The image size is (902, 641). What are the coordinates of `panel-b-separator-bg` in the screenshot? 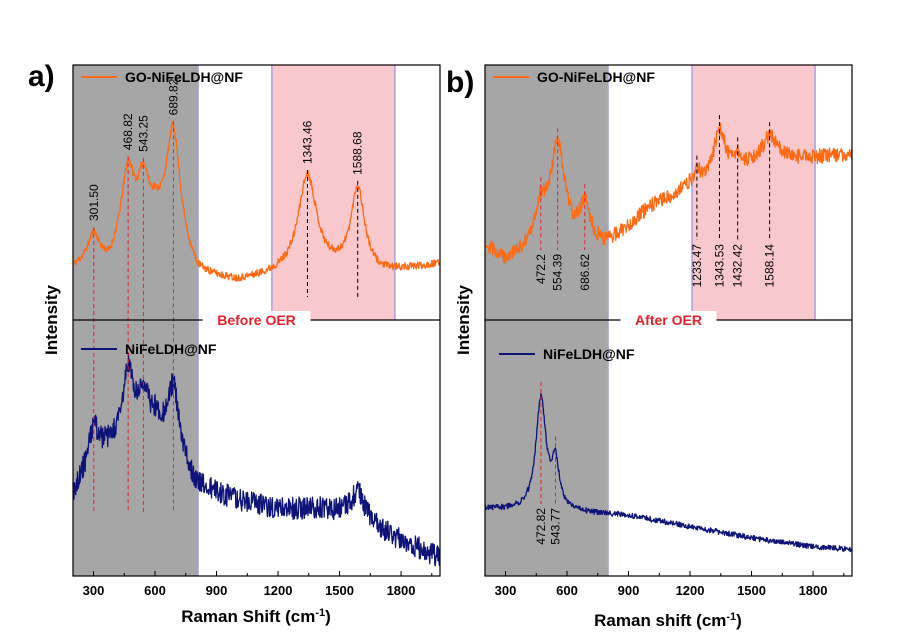 It's located at (668, 320).